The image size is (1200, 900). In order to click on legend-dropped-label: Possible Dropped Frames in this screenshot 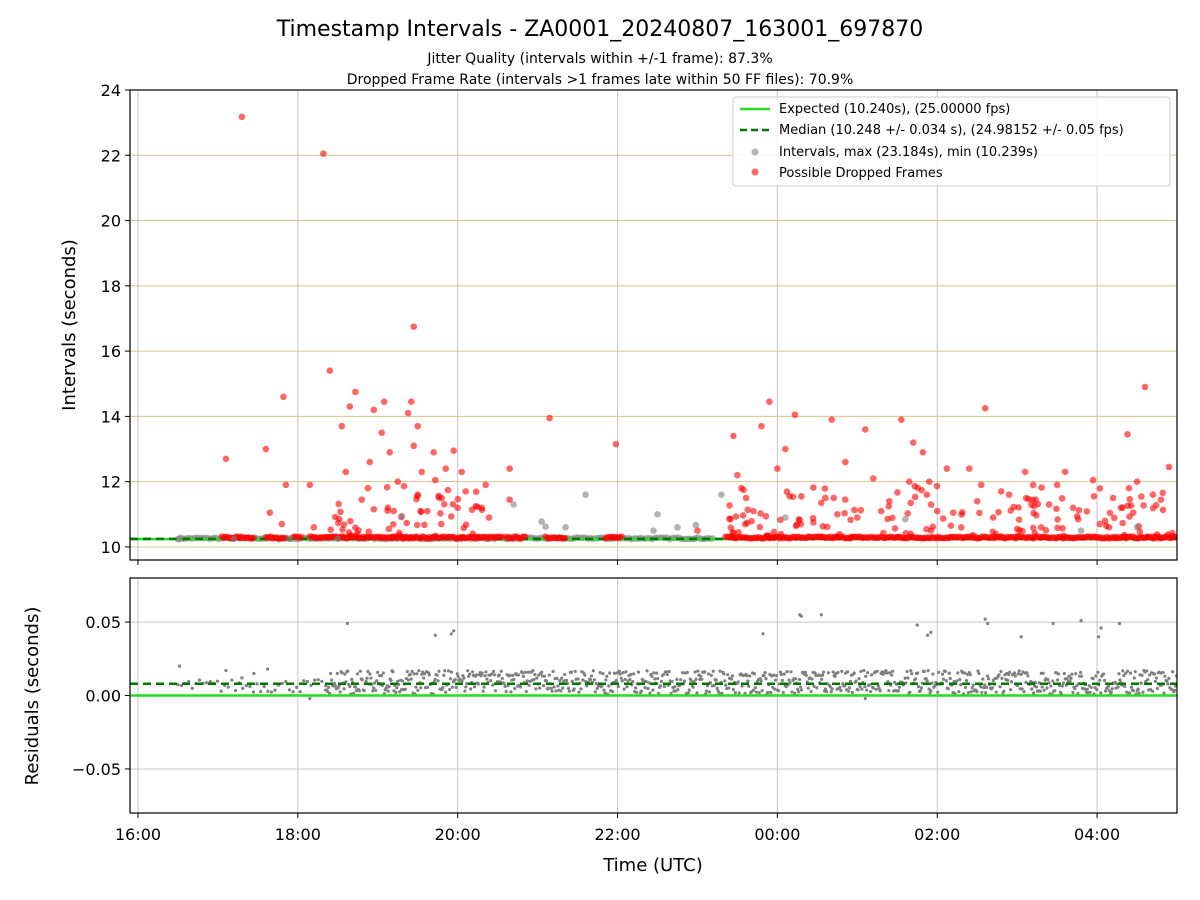, I will do `click(861, 173)`.